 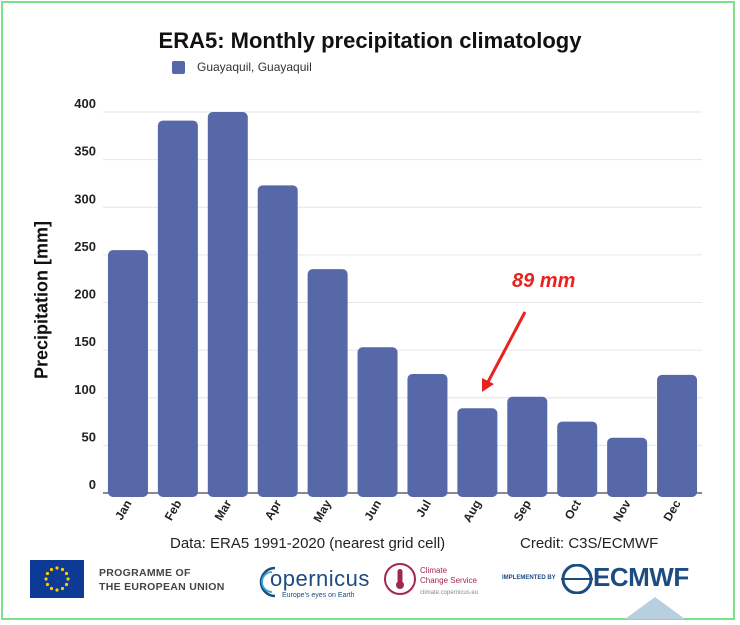 I want to click on y-tick-label: 100, so click(x=85, y=389).